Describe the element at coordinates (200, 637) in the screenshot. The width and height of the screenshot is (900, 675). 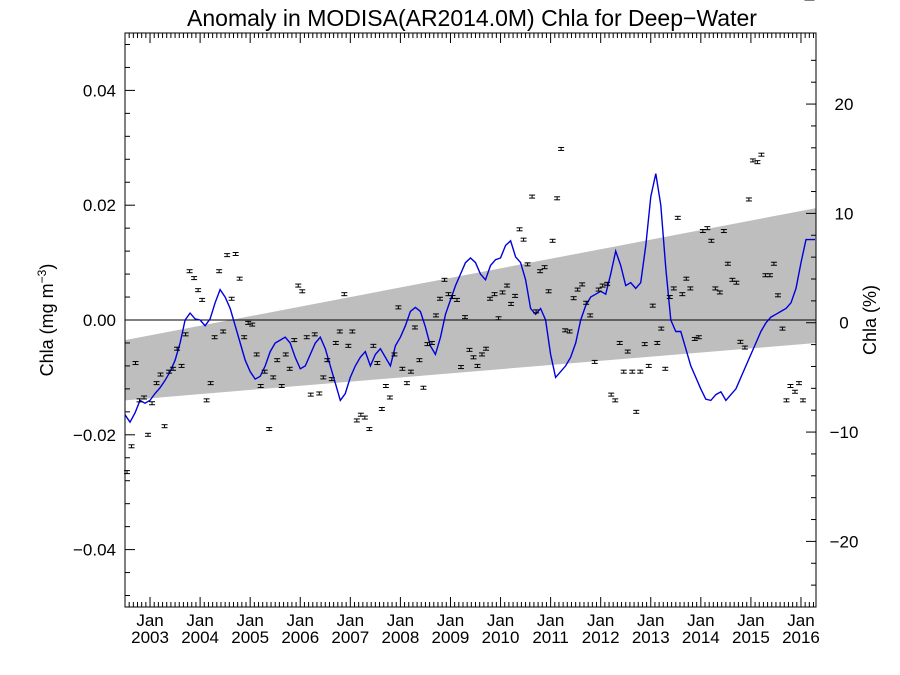
I see `x-tick-year-label: 2004` at that location.